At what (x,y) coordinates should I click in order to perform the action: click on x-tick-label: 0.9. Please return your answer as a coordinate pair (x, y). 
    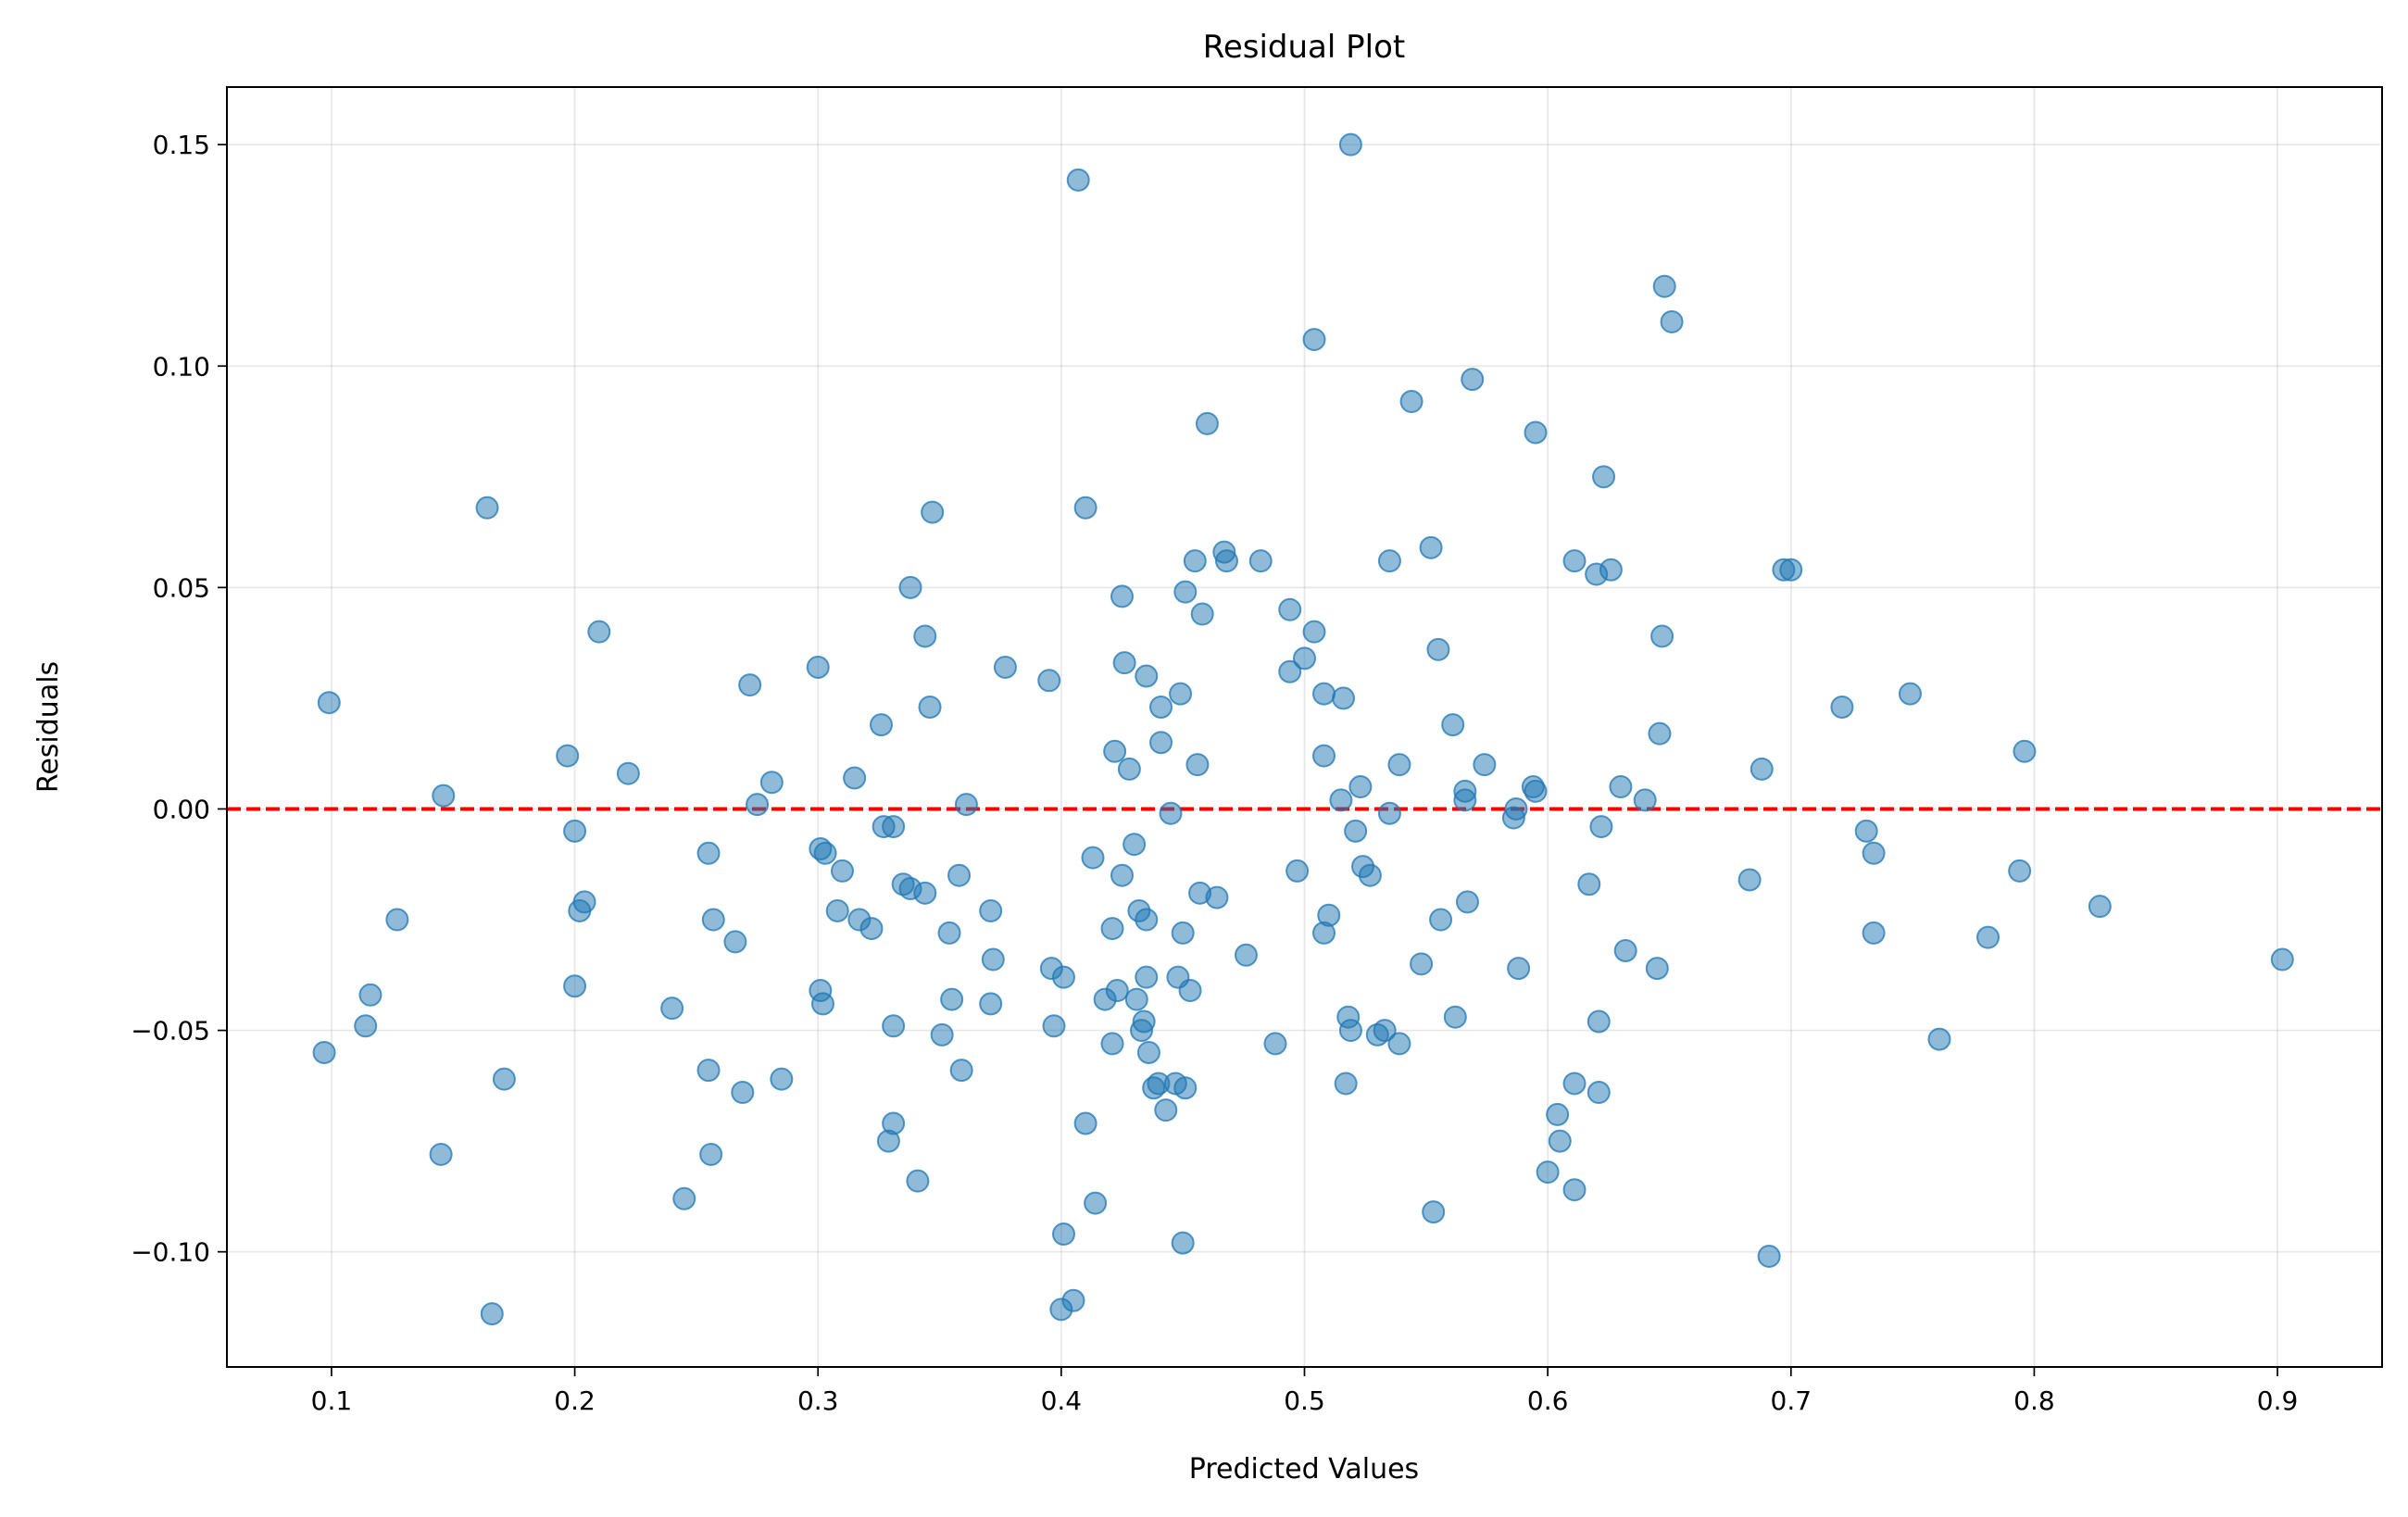
    Looking at the image, I should click on (2278, 1400).